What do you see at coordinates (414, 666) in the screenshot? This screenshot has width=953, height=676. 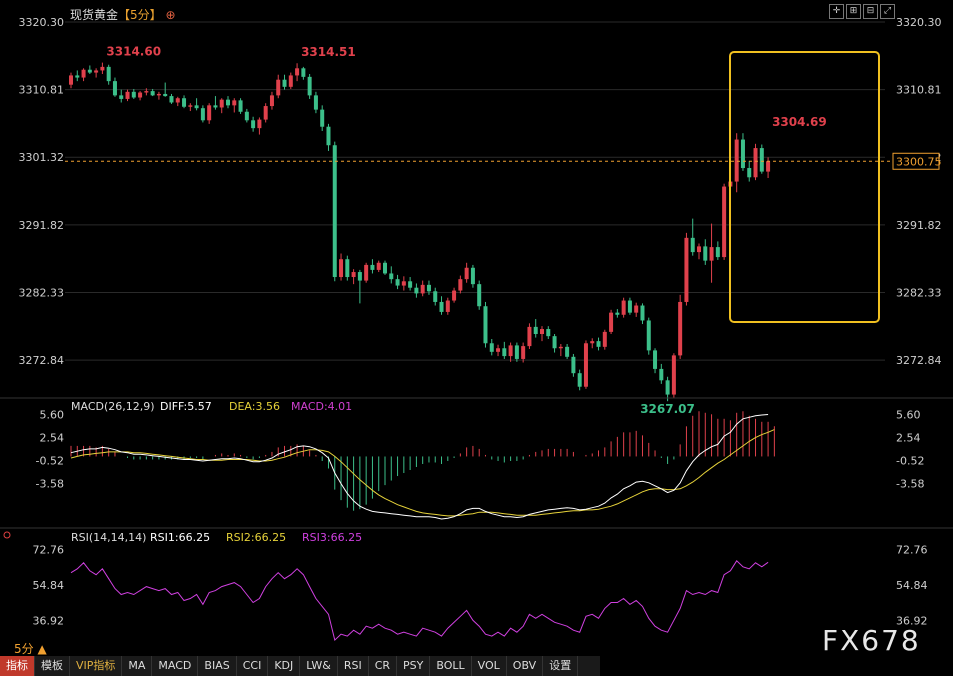 I see `tab-psy: PSY` at bounding box center [414, 666].